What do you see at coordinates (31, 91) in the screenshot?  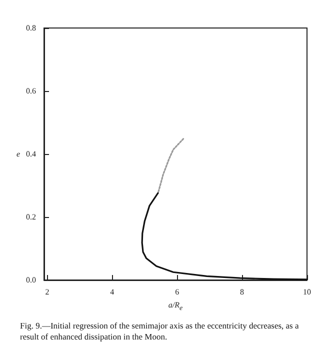 I see `y-tick-label: 0.6` at bounding box center [31, 91].